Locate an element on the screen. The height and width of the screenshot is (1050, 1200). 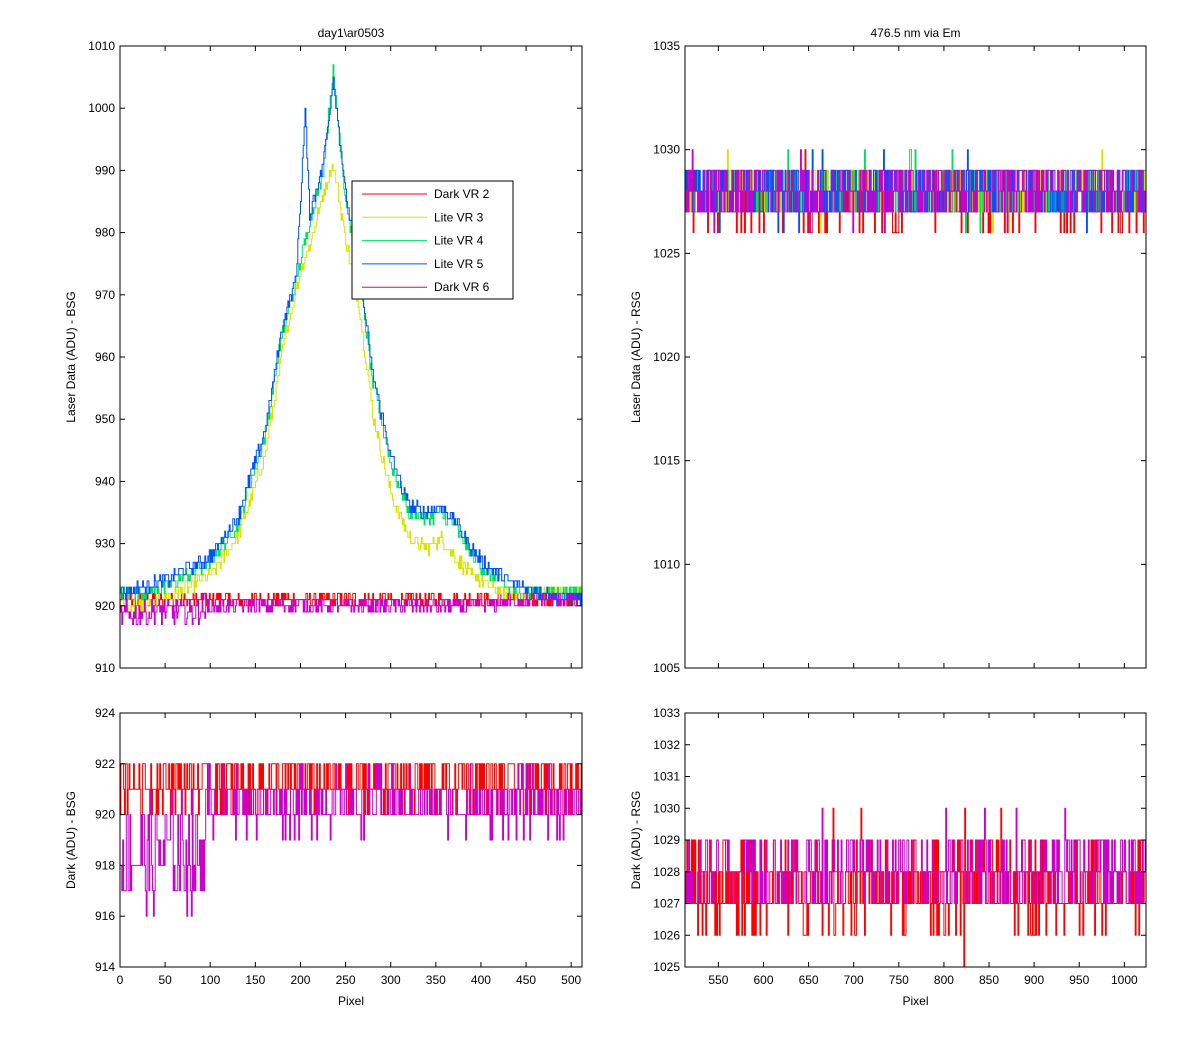
x-tick-label: 500 is located at coordinates (571, 980).